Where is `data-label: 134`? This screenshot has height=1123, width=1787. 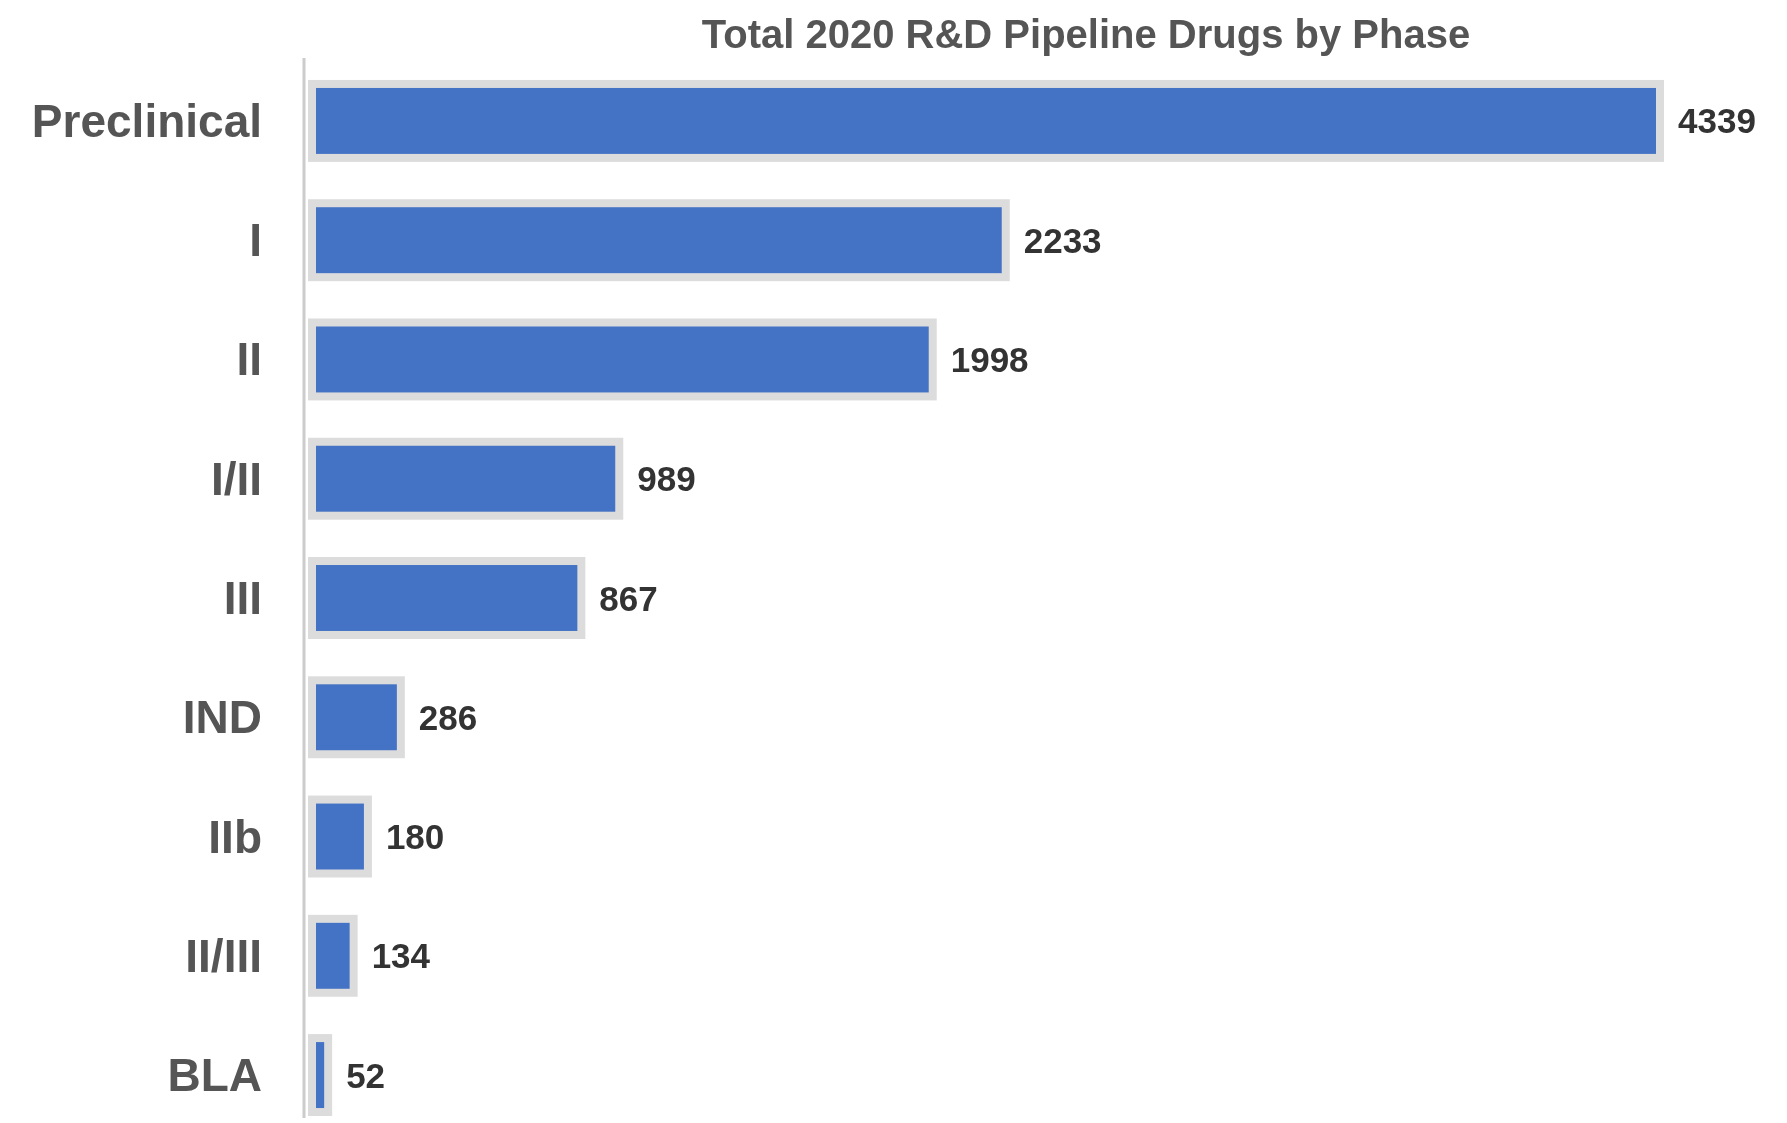
data-label: 134 is located at coordinates (401, 956).